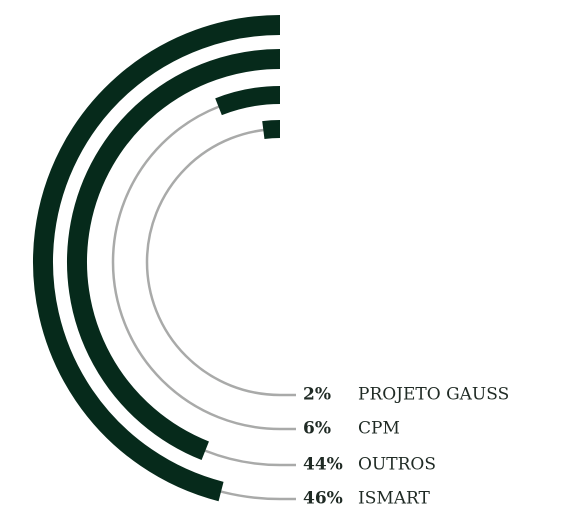 This screenshot has height=512, width=575. I want to click on category-label: CPM, so click(379, 429).